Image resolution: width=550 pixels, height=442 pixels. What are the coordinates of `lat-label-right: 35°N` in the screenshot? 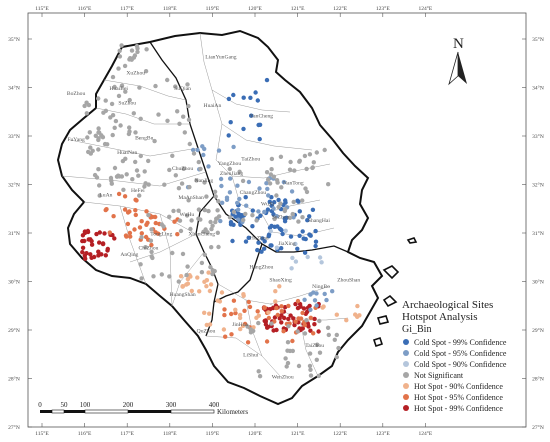 It's located at (538, 39).